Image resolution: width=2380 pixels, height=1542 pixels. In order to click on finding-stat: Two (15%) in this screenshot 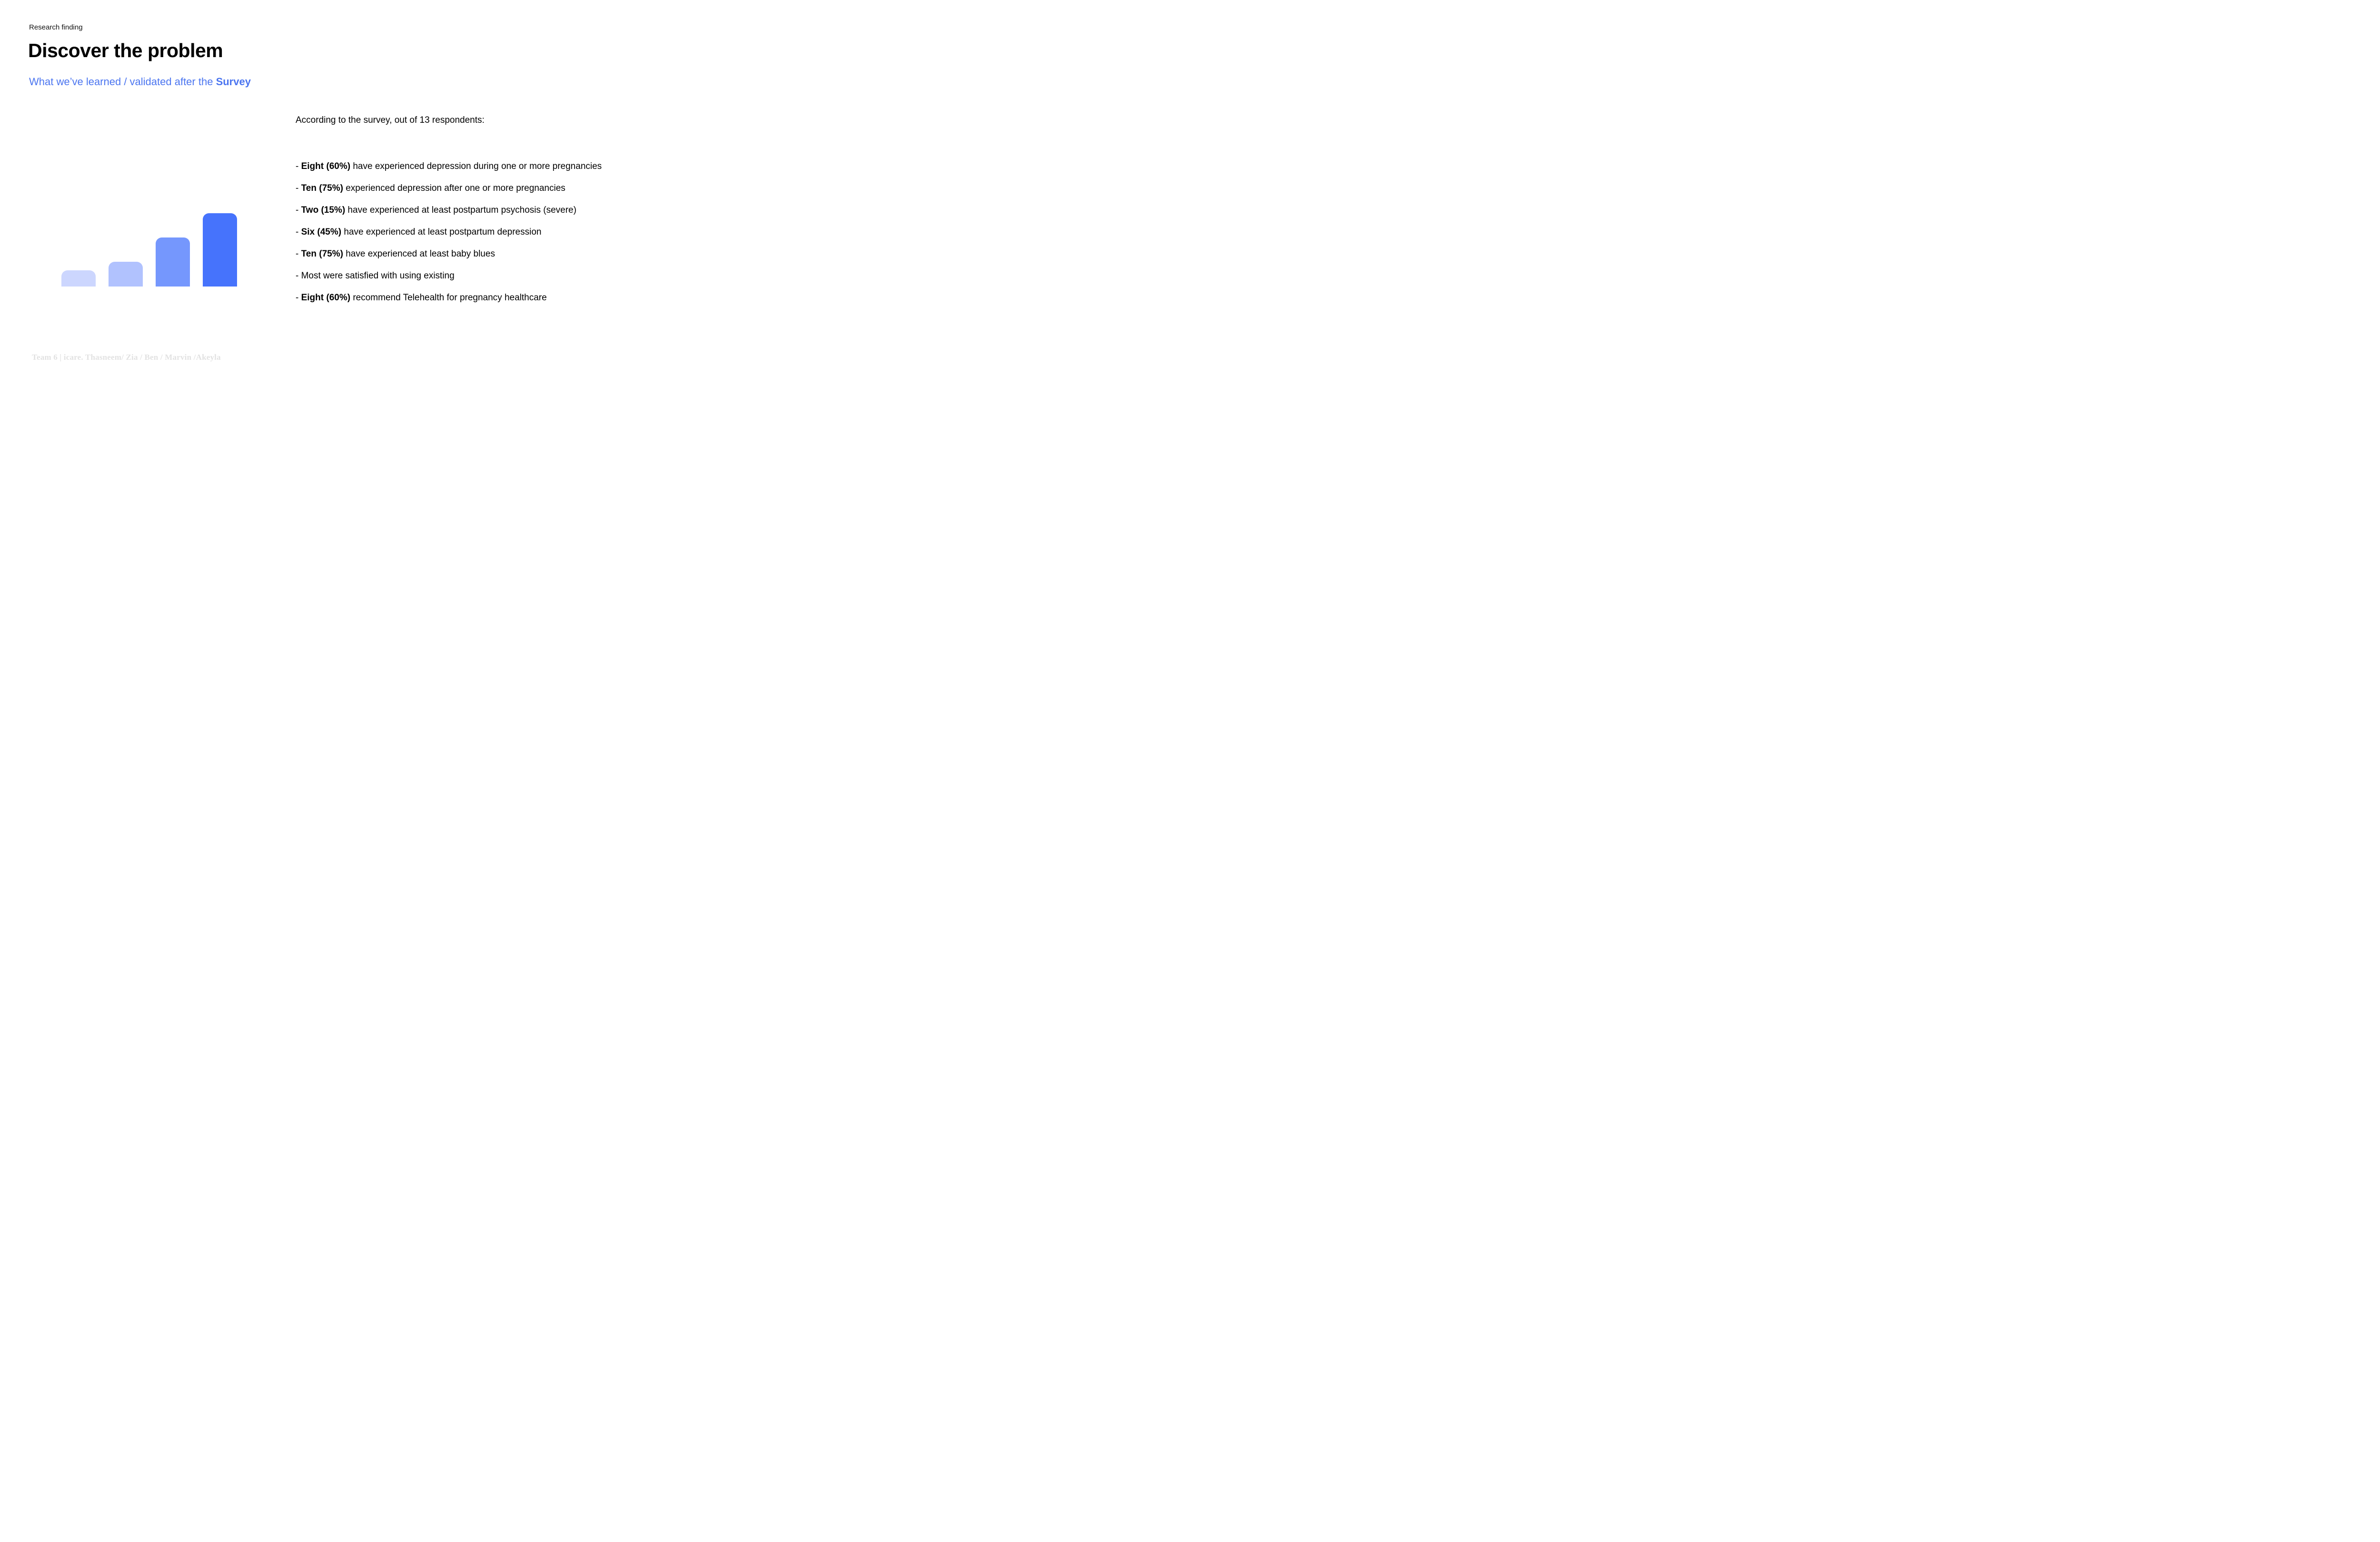, I will do `click(323, 210)`.